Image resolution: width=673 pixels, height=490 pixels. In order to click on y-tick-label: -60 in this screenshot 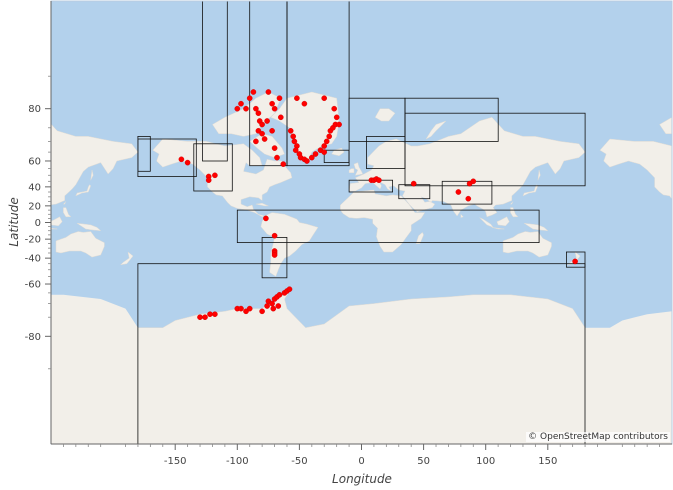, I will do `click(33, 285)`.